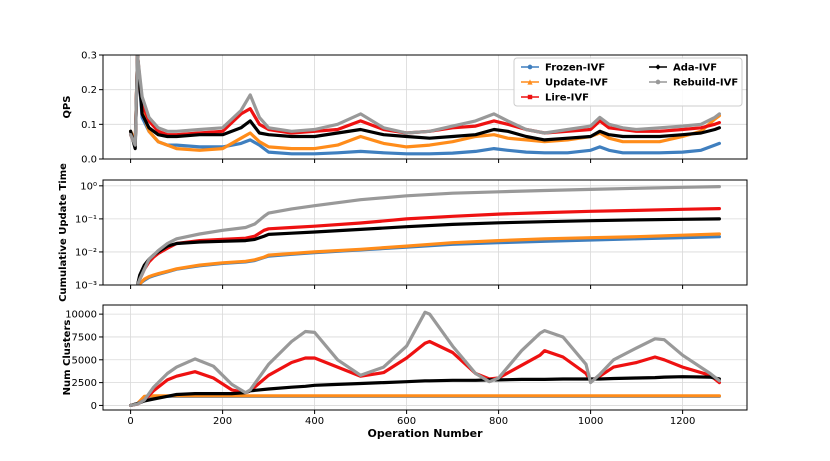 The image size is (830, 461). Describe the element at coordinates (81, 315) in the screenshot. I see `y-tick-label: 10000` at that location.